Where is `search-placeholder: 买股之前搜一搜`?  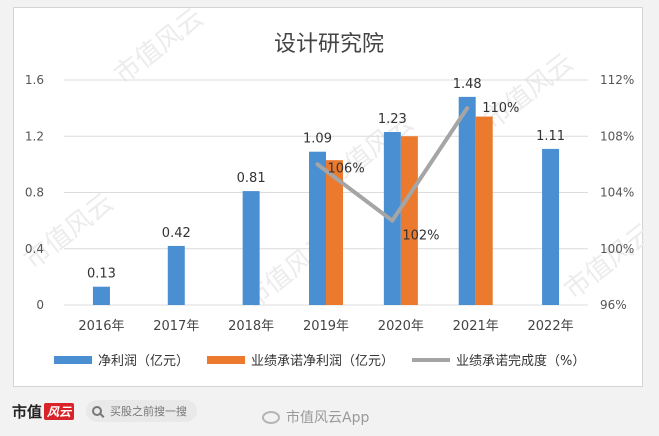
search-placeholder: 买股之前搜一搜 is located at coordinates (148, 411).